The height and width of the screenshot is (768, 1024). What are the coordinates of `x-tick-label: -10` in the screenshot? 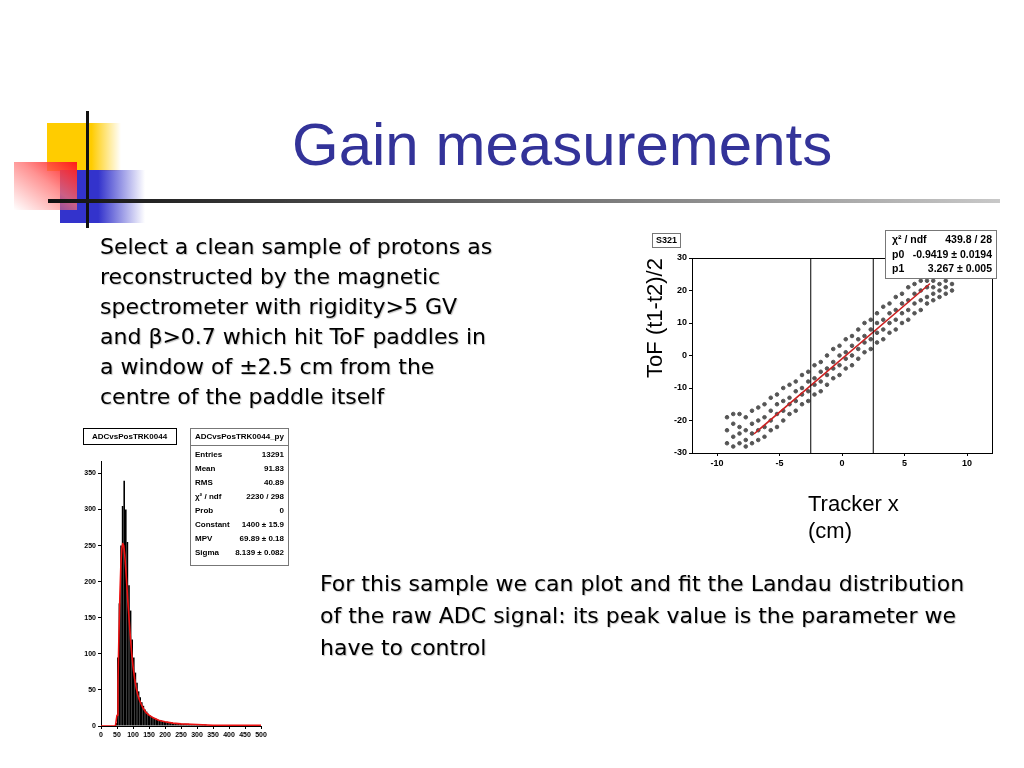 It's located at (717, 462).